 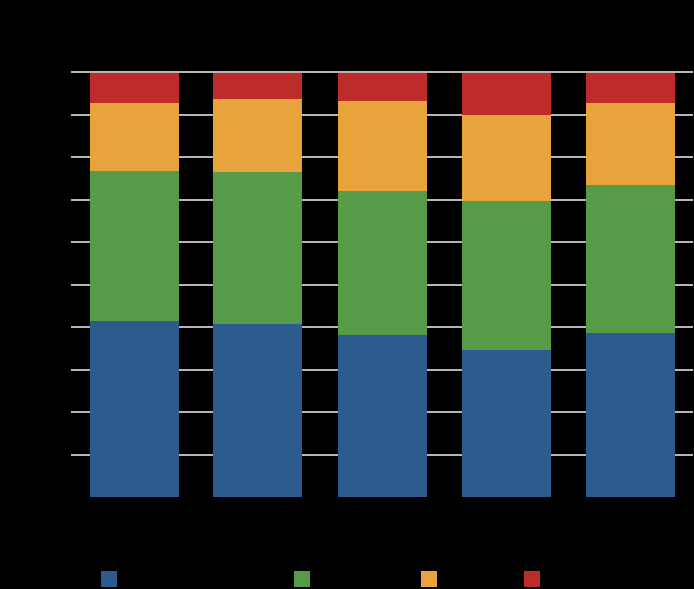 I want to click on gridline, so click(x=382, y=72).